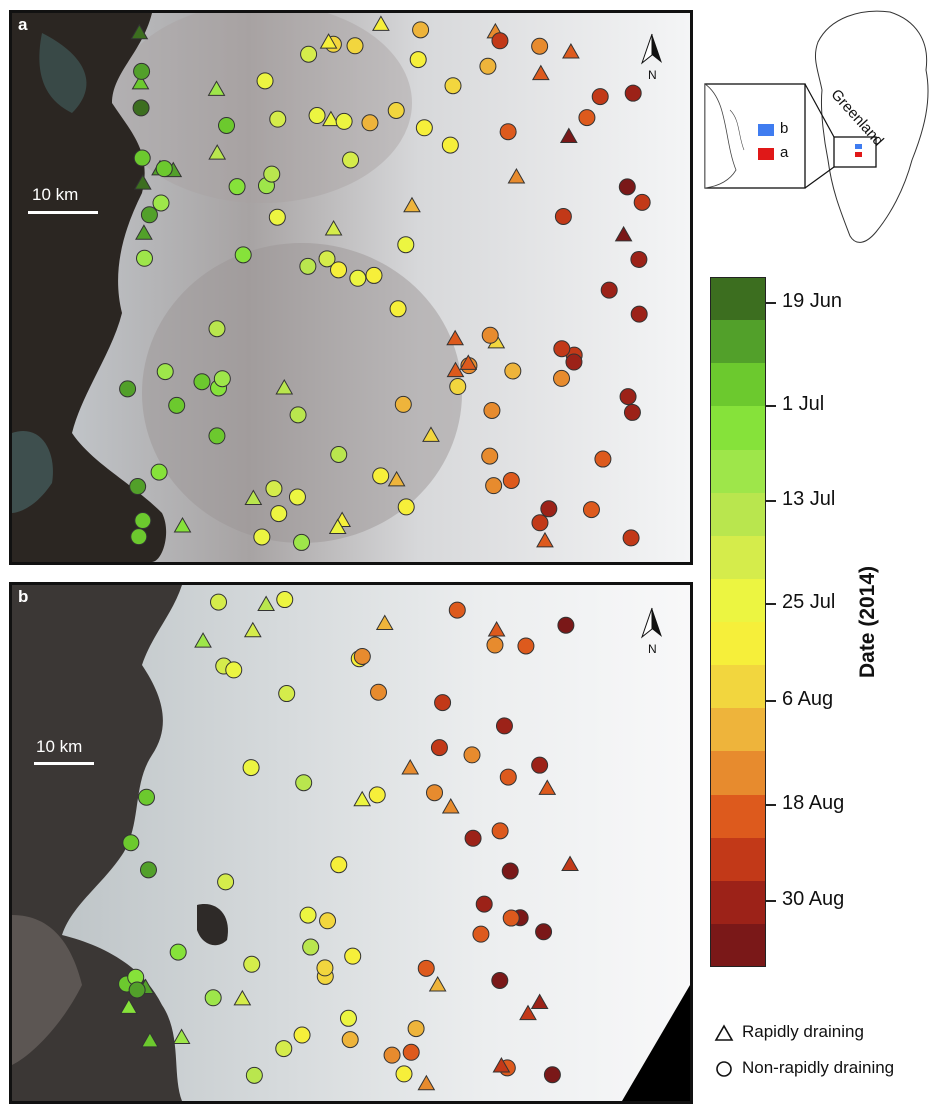 The height and width of the screenshot is (1104, 946). What do you see at coordinates (816, 126) in the screenshot?
I see `greenland-outline` at bounding box center [816, 126].